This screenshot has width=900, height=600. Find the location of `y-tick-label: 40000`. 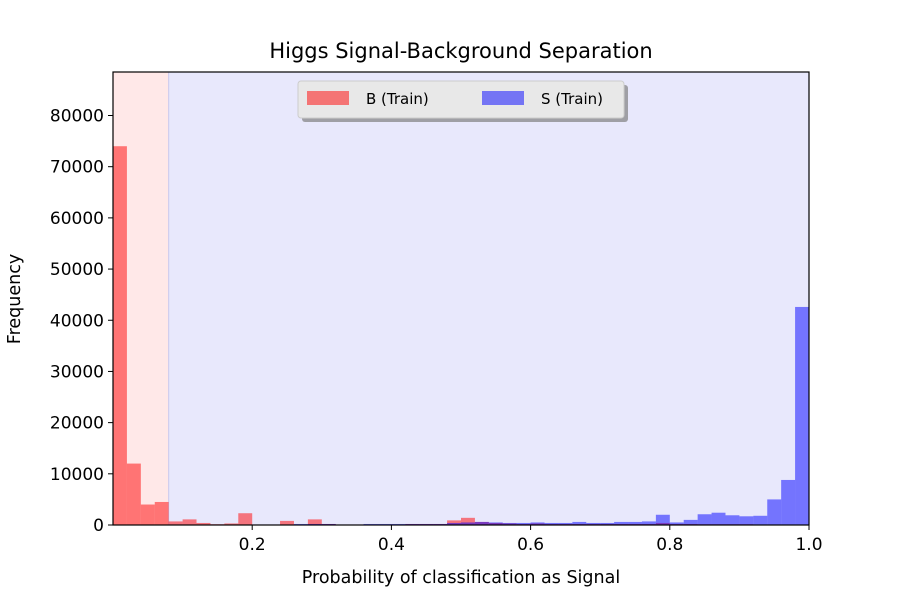

y-tick-label: 40000 is located at coordinates (77, 321).